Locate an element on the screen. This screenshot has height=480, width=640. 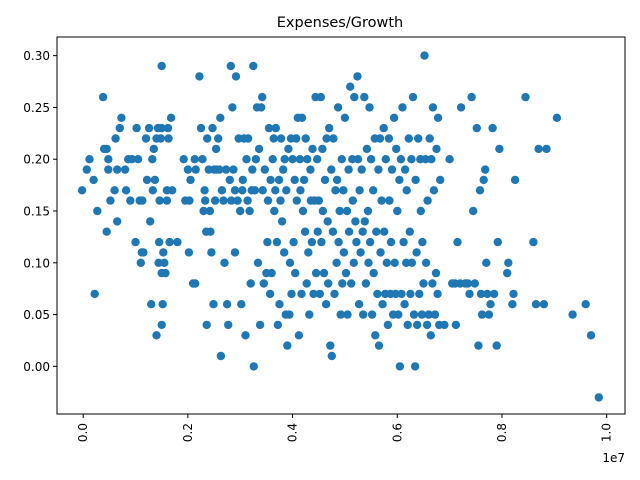
x-axis: 0.0 0.2 0.4 0.6 0.8 1.0 is located at coordinates (345, 428).